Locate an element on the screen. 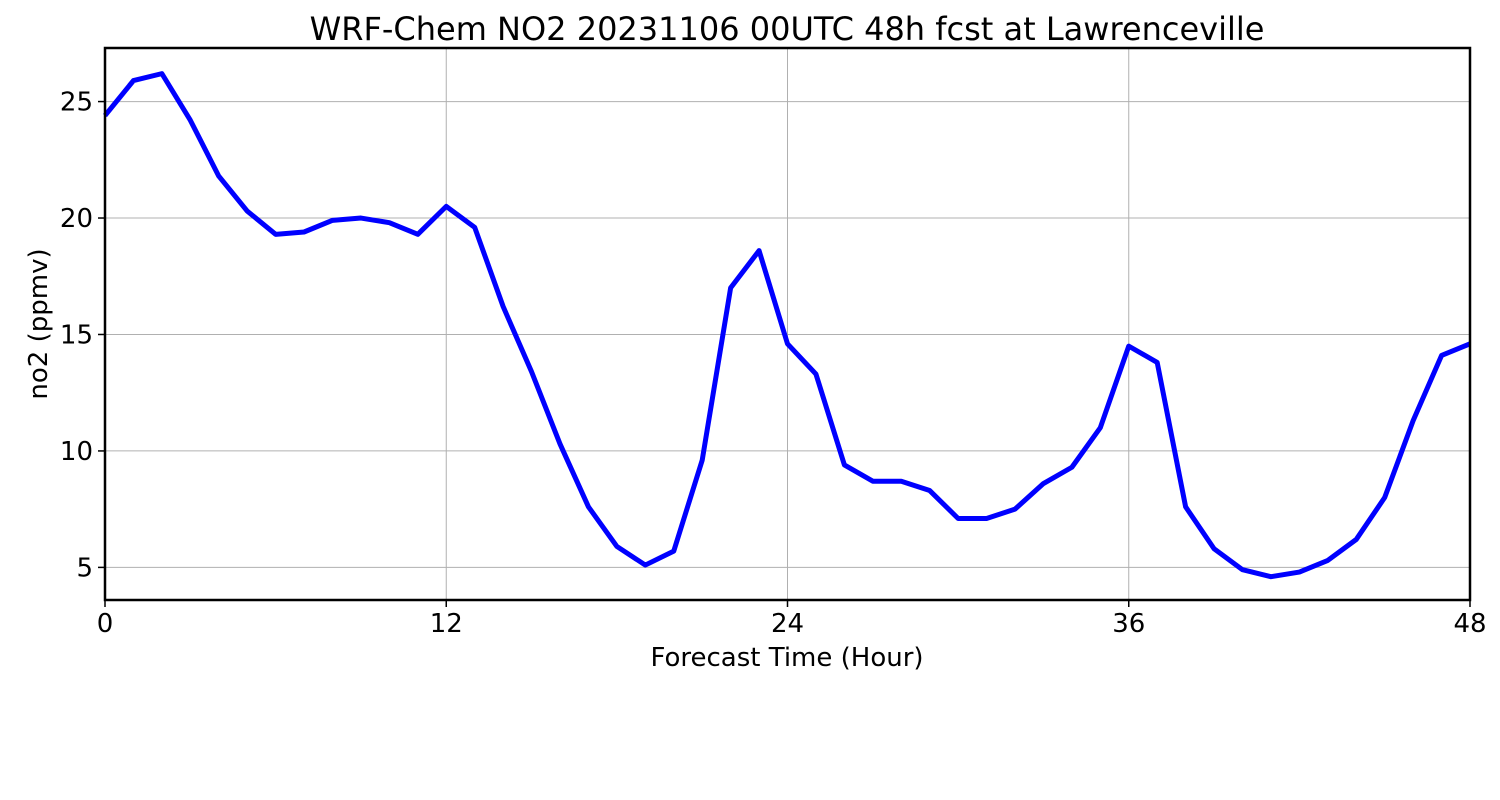 The width and height of the screenshot is (1500, 800). y-tick-label: 25 is located at coordinates (76, 103).